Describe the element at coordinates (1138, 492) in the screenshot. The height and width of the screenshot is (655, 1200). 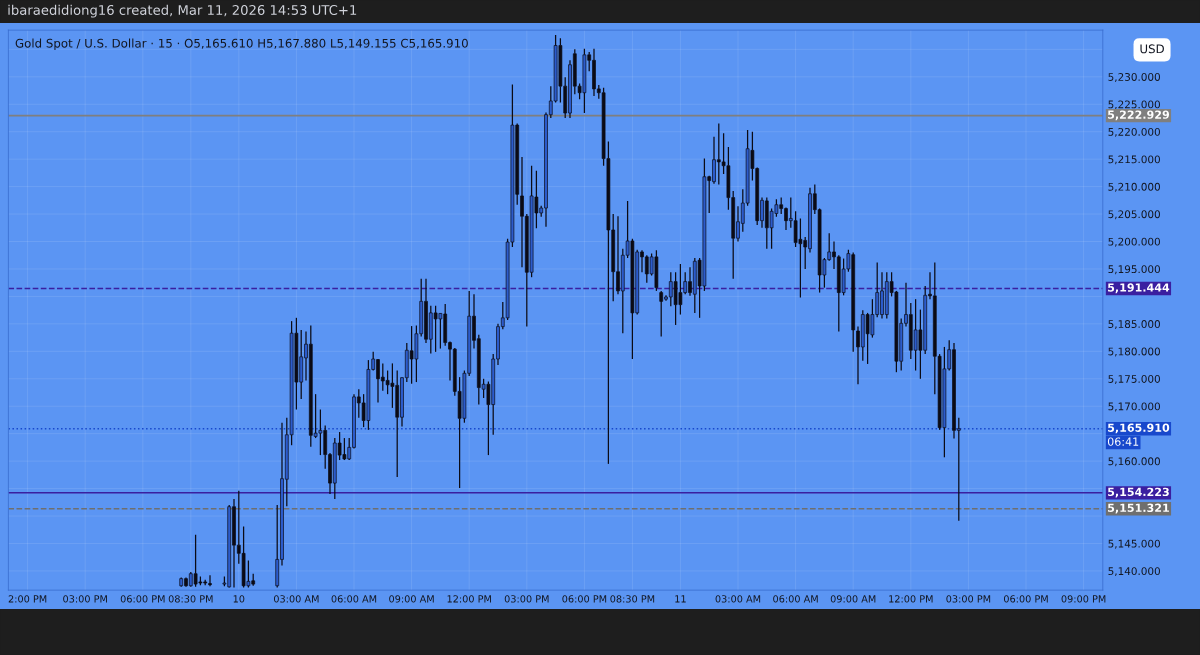
I see `ref-line-label: 5,154.223` at that location.